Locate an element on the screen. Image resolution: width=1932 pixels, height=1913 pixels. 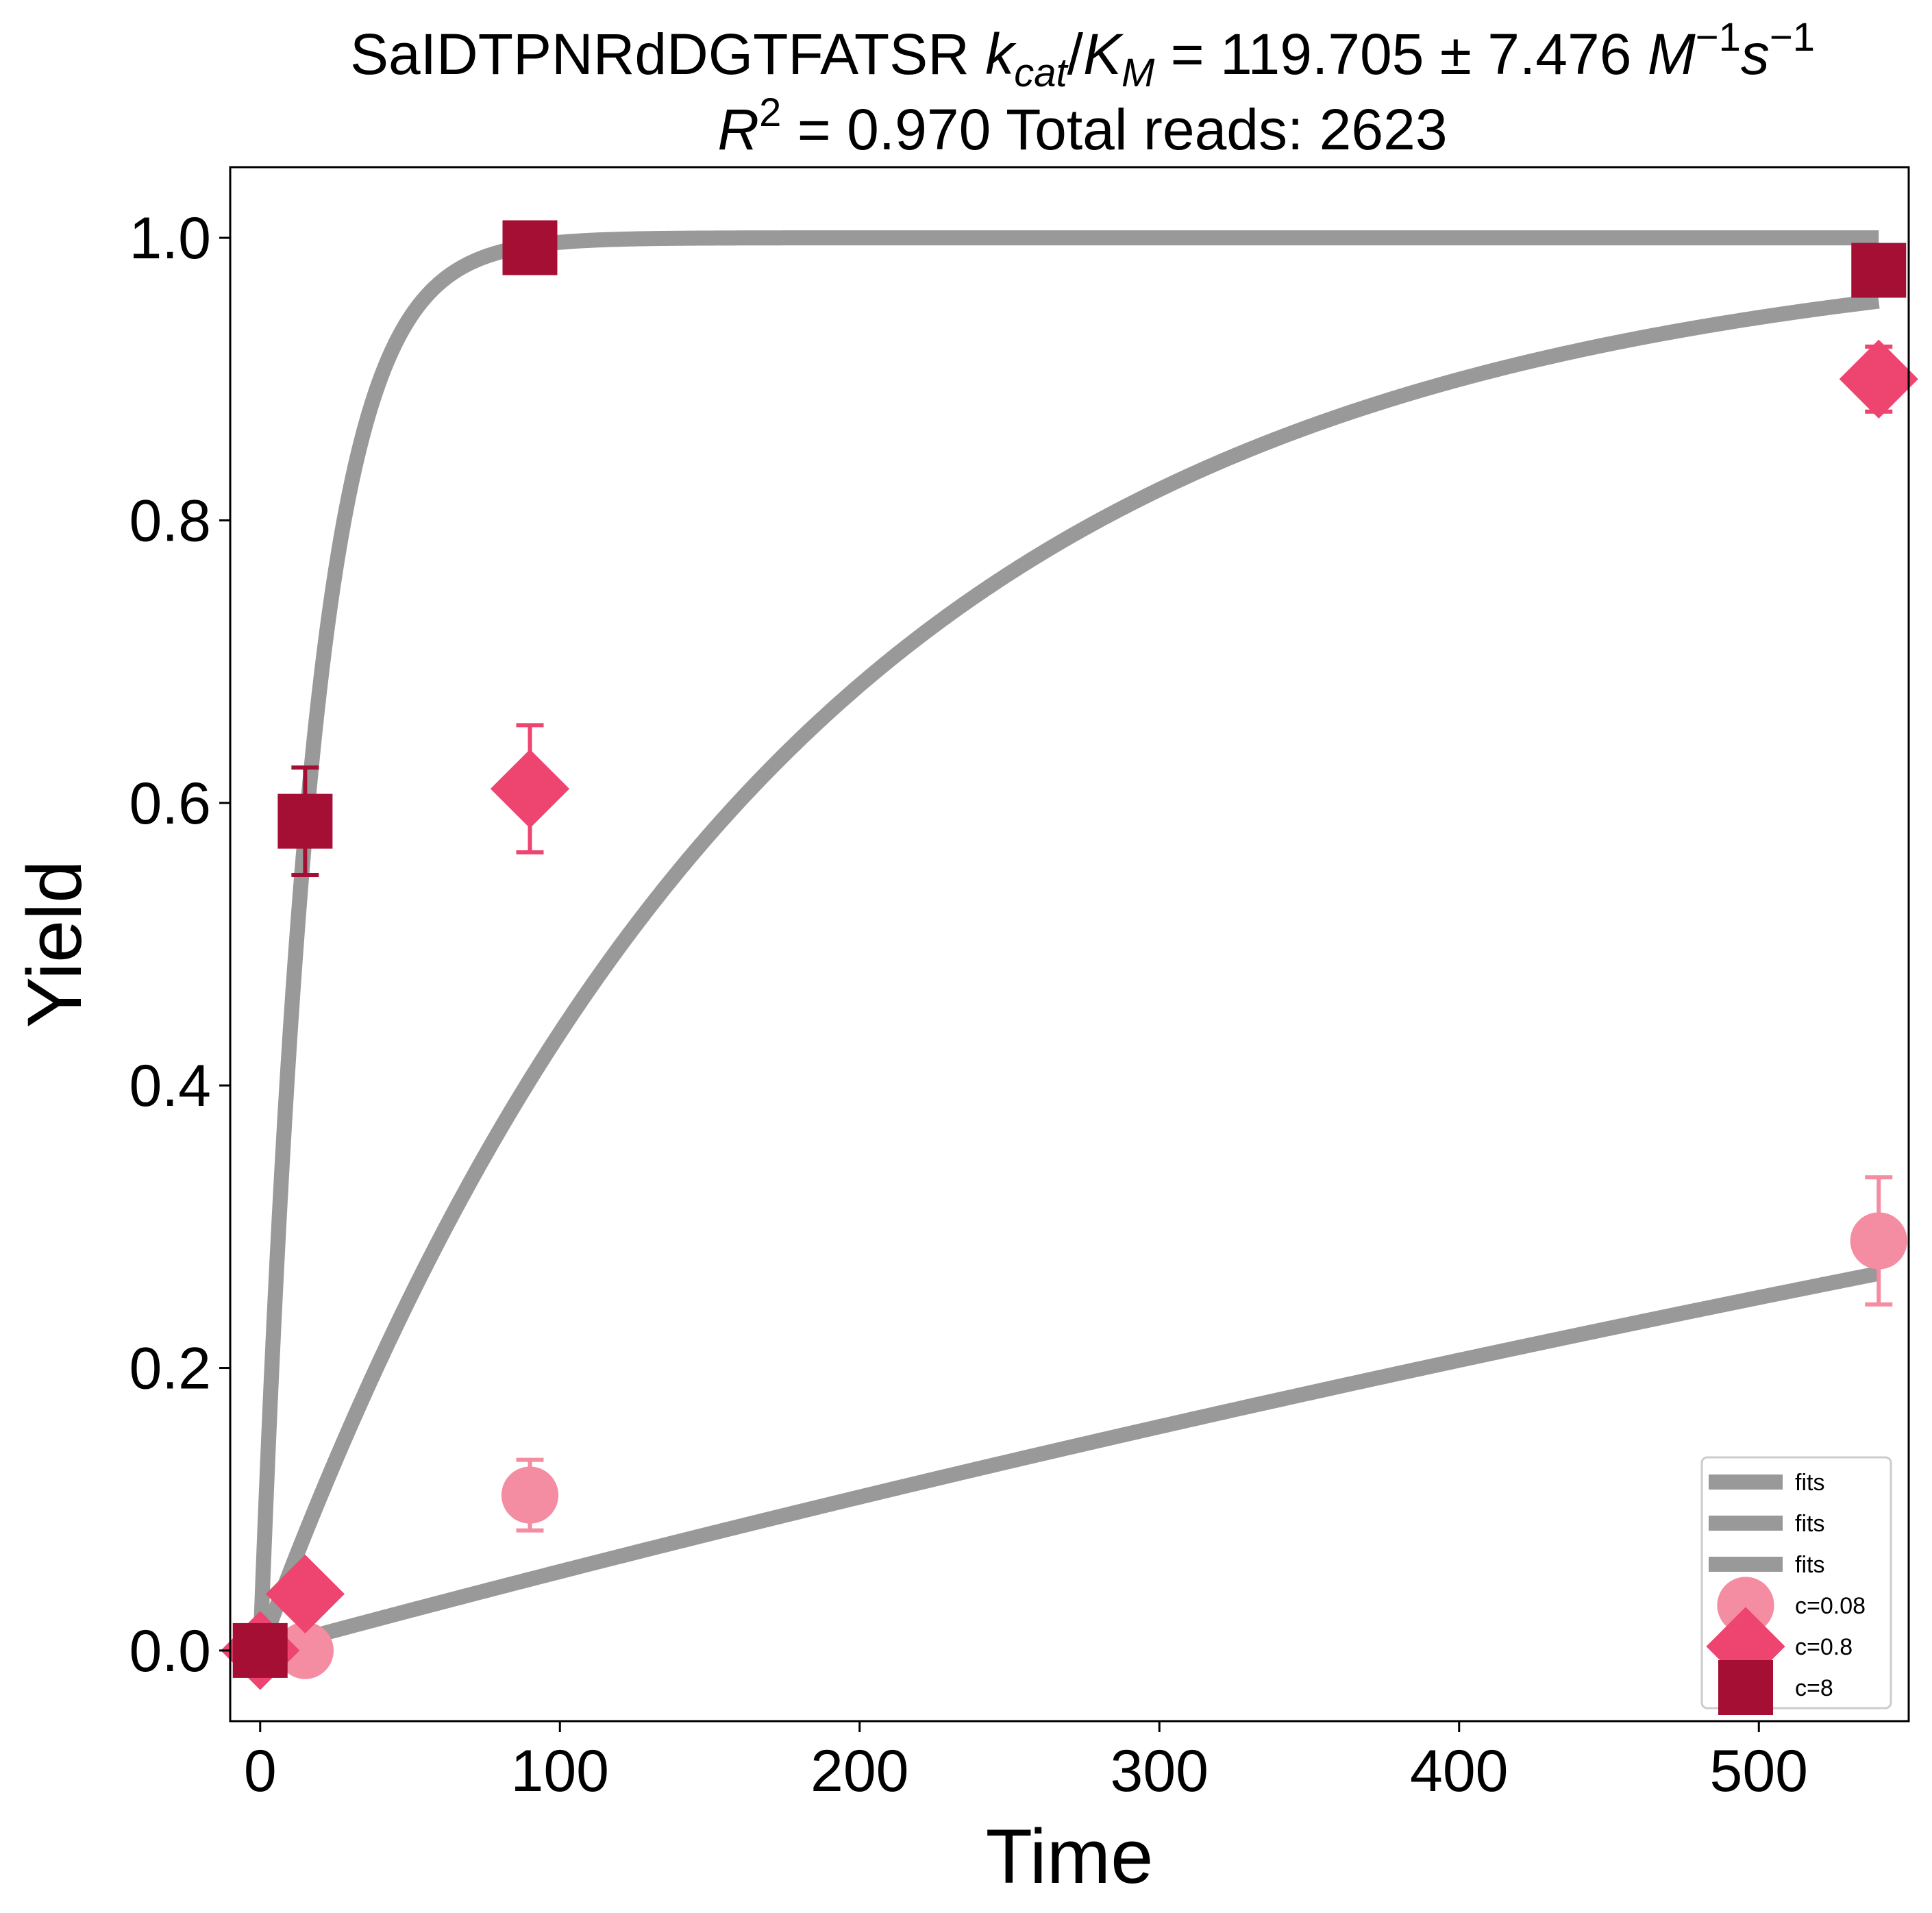
legend-item: c=8 is located at coordinates (1775, 1687).